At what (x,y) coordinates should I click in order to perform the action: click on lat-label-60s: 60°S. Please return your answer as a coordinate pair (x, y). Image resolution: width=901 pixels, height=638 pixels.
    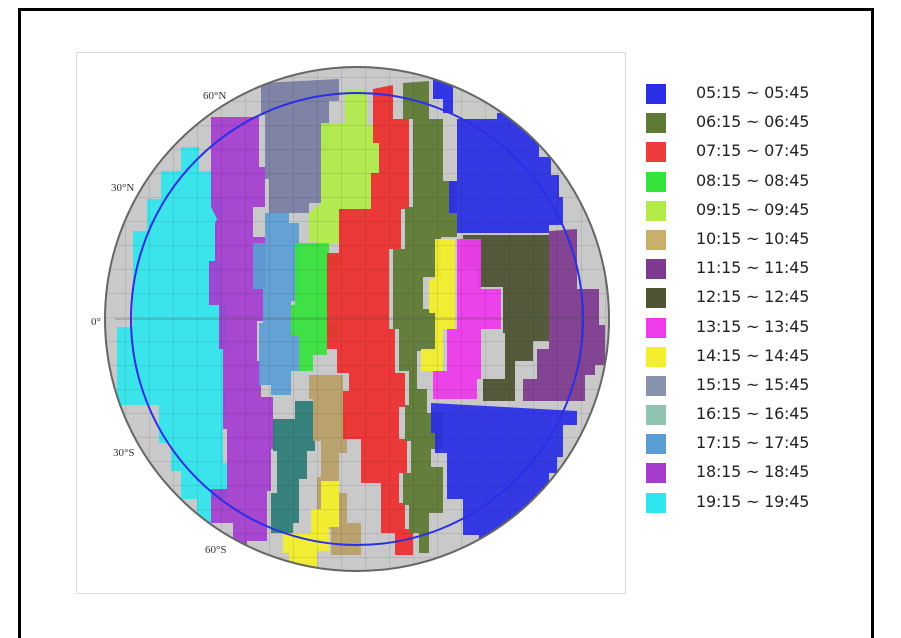
    Looking at the image, I should click on (216, 550).